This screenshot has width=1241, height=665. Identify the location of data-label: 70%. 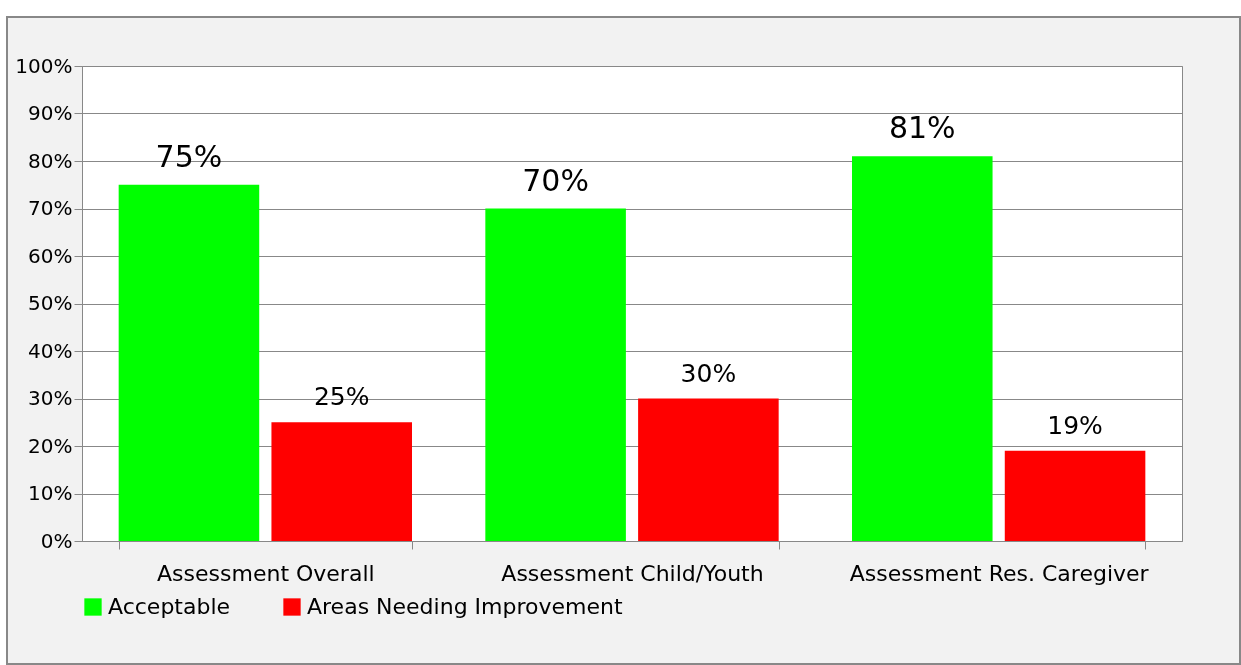
(555, 180).